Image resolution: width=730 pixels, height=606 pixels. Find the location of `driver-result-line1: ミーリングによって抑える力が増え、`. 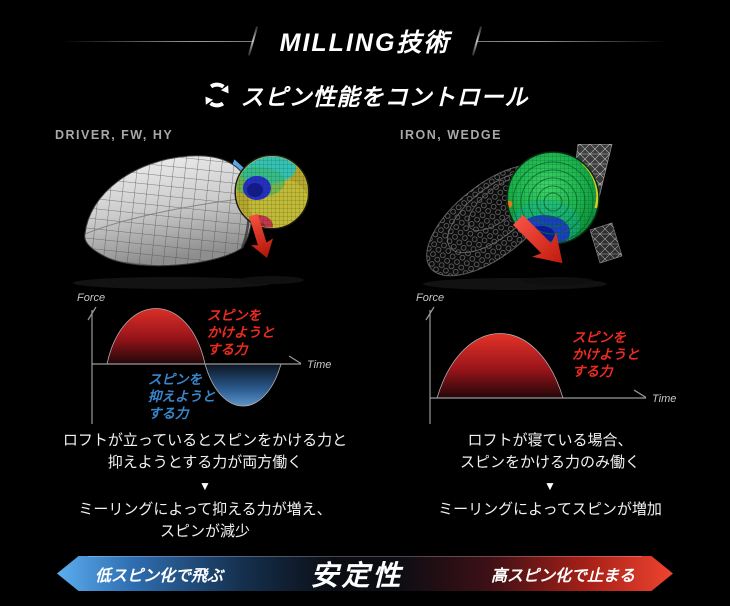

driver-result-line1: ミーリングによって抑える力が増え、 is located at coordinates (205, 509).